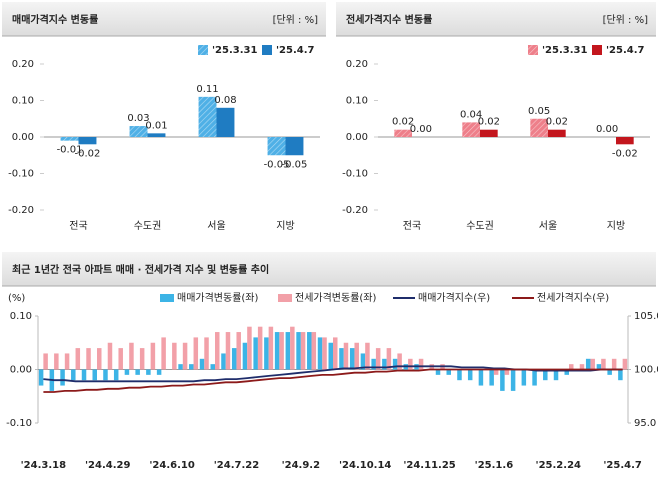 Image resolution: width=658 pixels, height=482 pixels. What do you see at coordinates (207, 89) in the screenshot?
I see `value-label: 0.11` at bounding box center [207, 89].